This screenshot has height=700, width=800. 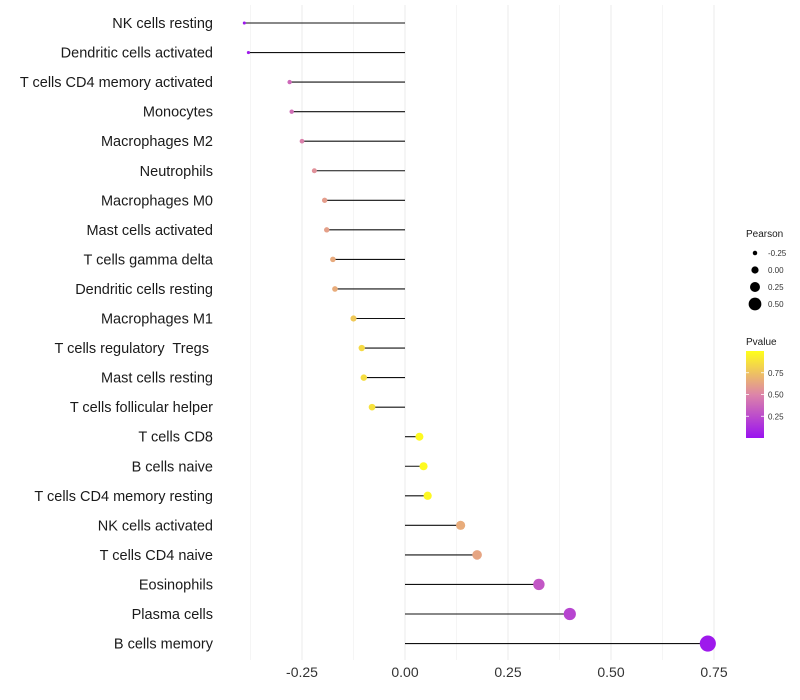 I want to click on category-label: Macrophages M2, so click(x=157, y=142).